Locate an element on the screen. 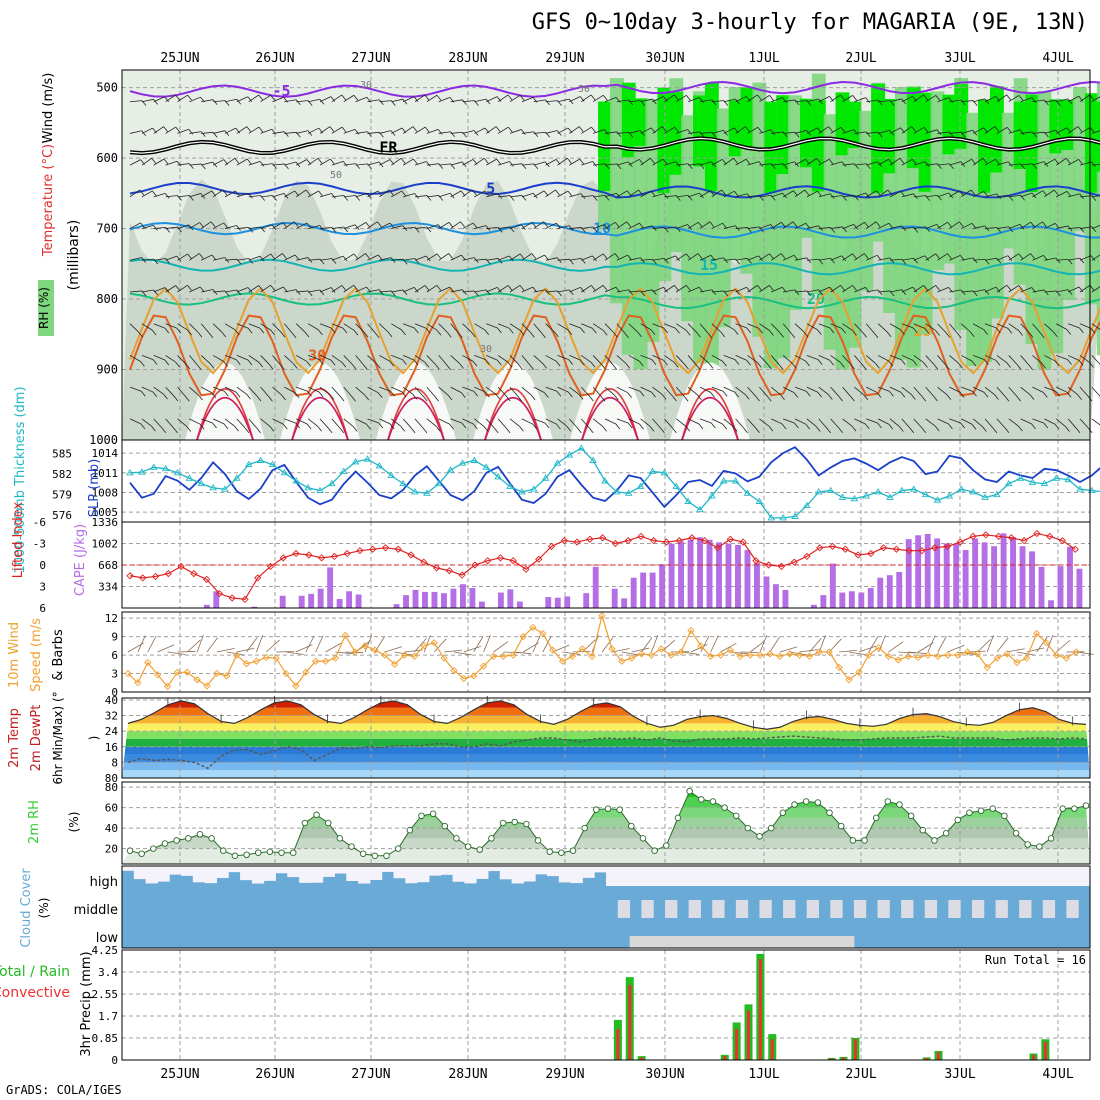 Image resolution: width=1100 pixels, height=1100 pixels. rh2m-units-label: (%) is located at coordinates (74, 822).